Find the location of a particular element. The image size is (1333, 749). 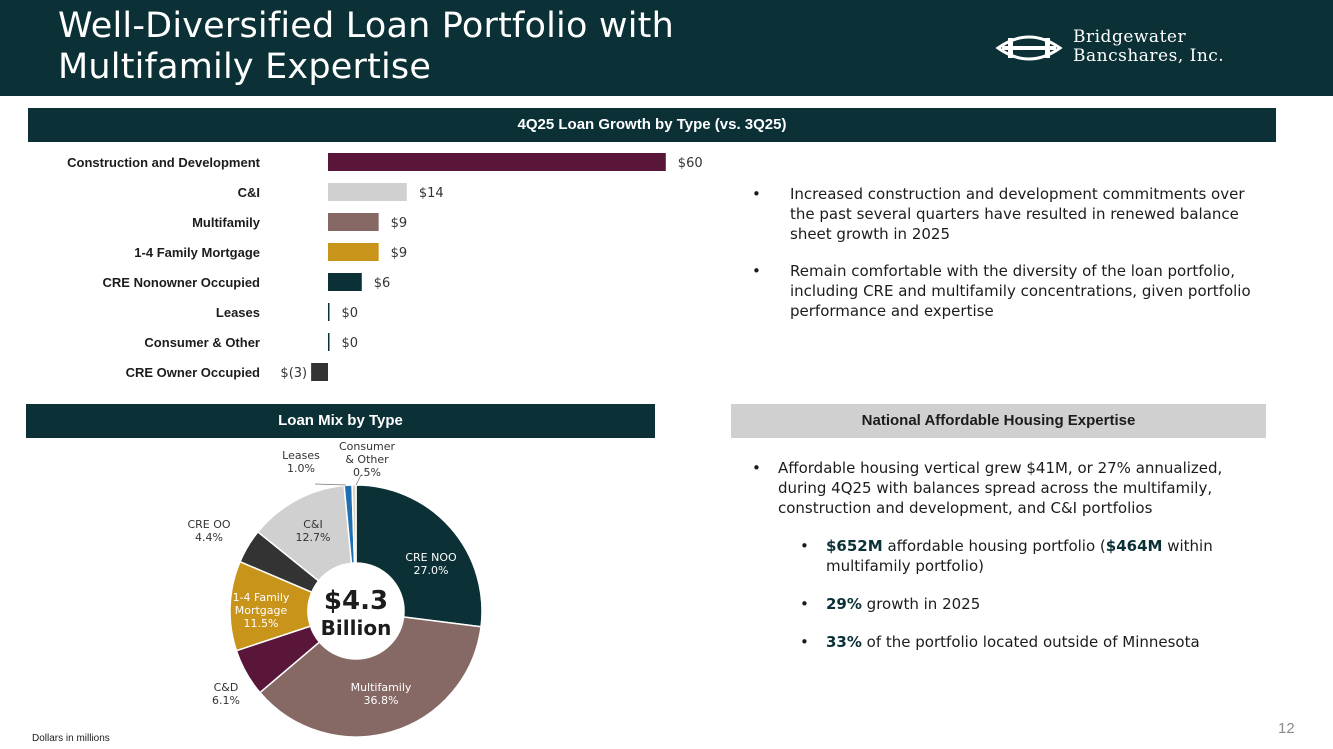

page-title-line2: Multifamily Expertise is located at coordinates (245, 67).